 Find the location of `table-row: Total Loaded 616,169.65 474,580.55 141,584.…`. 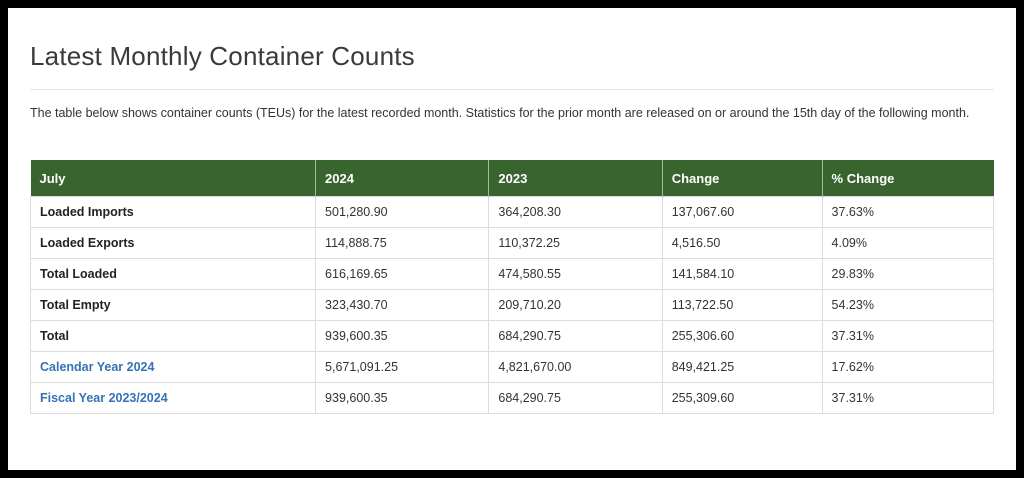

table-row: Total Loaded 616,169.65 474,580.55 141,584.… is located at coordinates (512, 274).